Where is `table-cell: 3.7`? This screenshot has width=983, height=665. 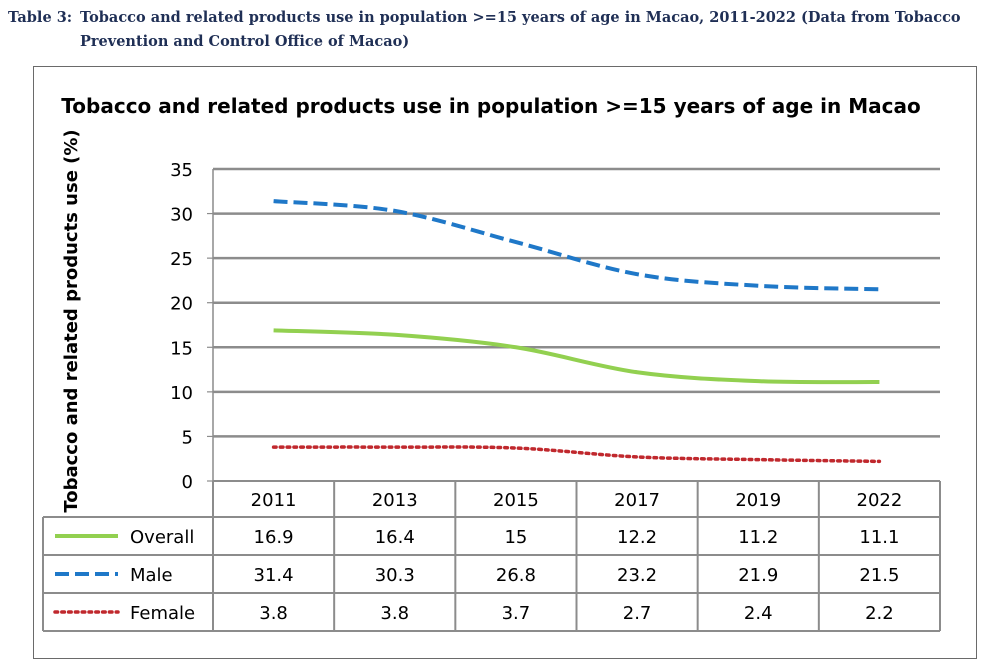 table-cell: 3.7 is located at coordinates (516, 613).